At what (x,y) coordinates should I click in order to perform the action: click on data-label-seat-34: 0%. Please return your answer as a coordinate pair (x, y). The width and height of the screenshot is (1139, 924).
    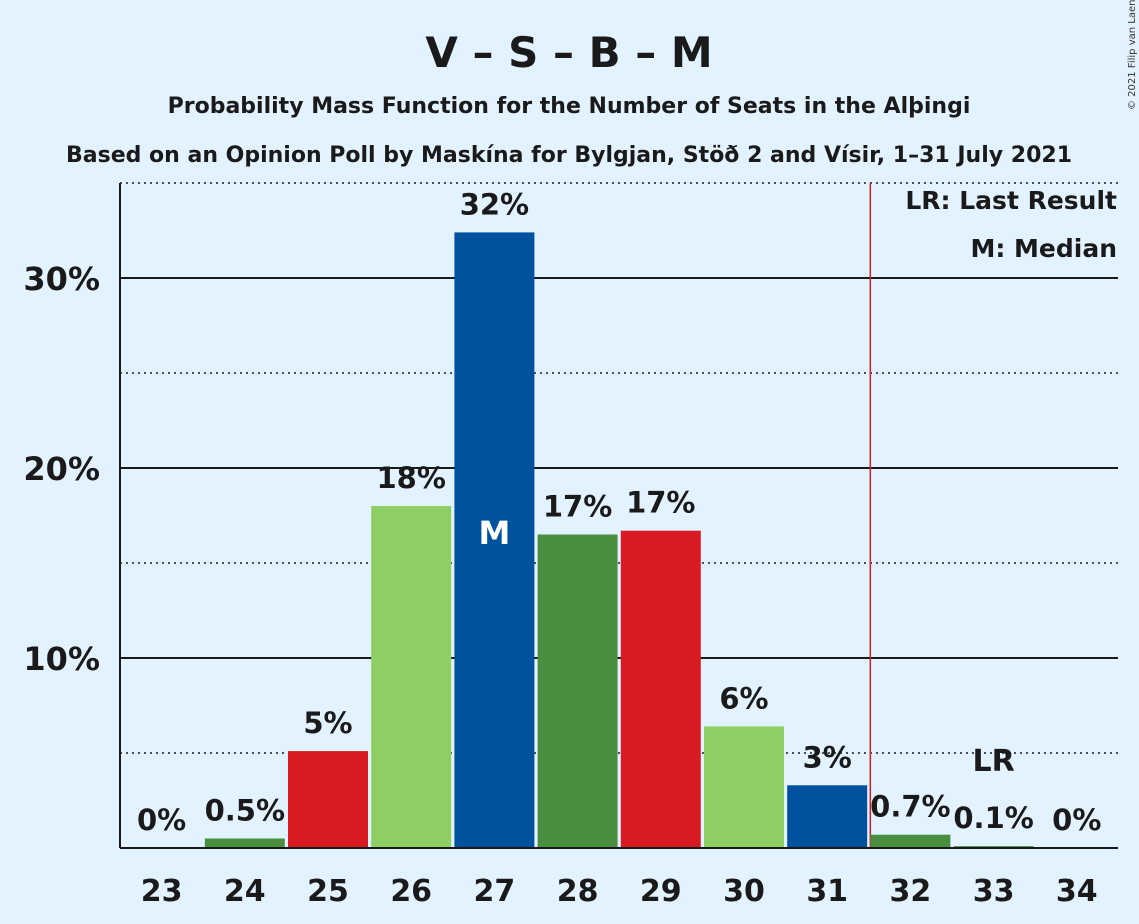
    Looking at the image, I should click on (1076, 820).